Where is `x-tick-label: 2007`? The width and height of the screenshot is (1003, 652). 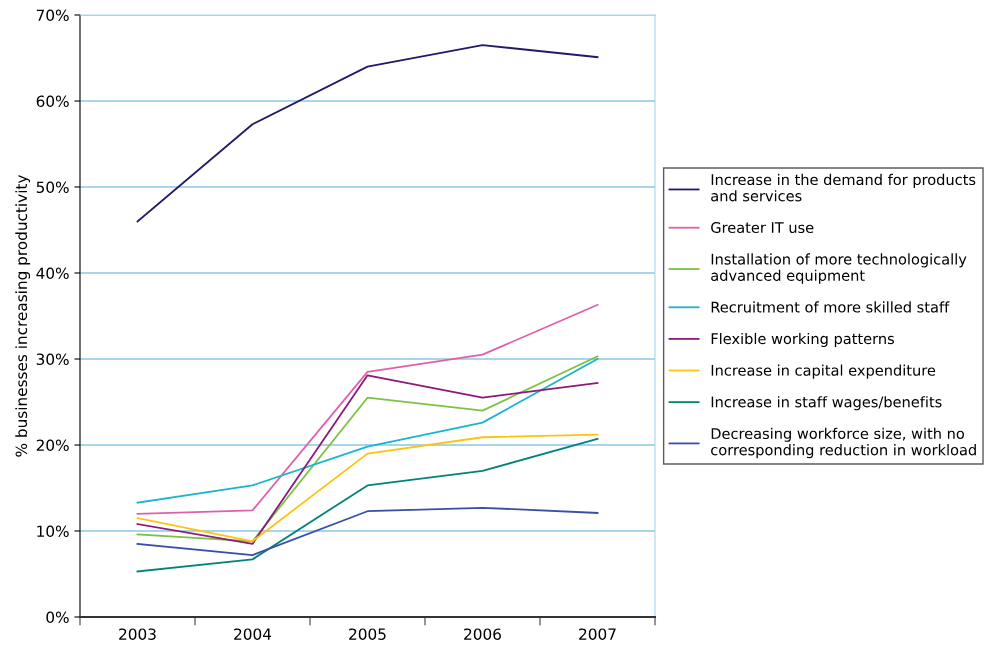
x-tick-label: 2007 is located at coordinates (597, 634).